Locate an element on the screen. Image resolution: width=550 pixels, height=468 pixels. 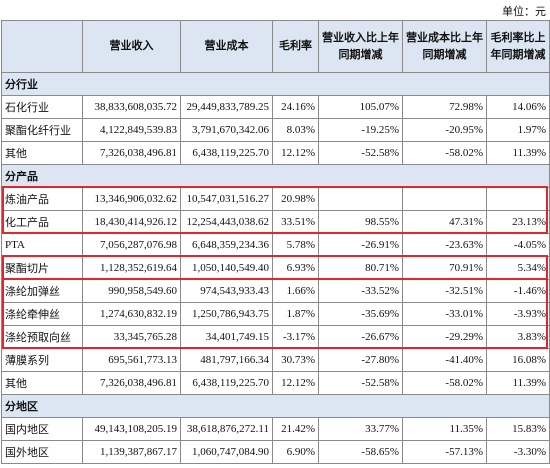
section-row: 分地区 is located at coordinates (275, 406).